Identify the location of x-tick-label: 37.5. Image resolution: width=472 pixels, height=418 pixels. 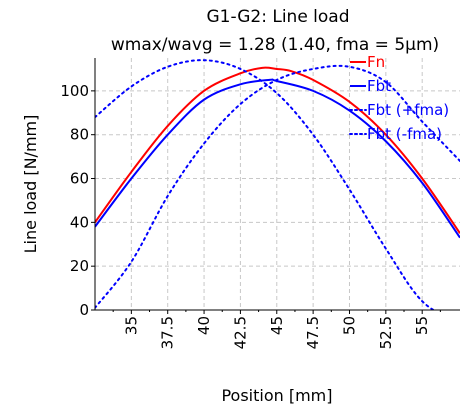
(168, 332).